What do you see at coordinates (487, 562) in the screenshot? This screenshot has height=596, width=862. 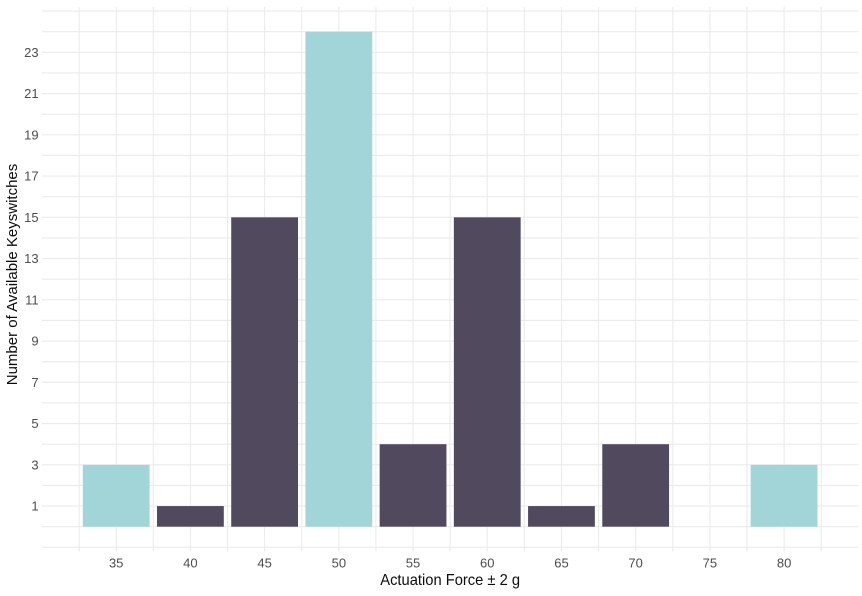 I see `svg-text: 60` at bounding box center [487, 562].